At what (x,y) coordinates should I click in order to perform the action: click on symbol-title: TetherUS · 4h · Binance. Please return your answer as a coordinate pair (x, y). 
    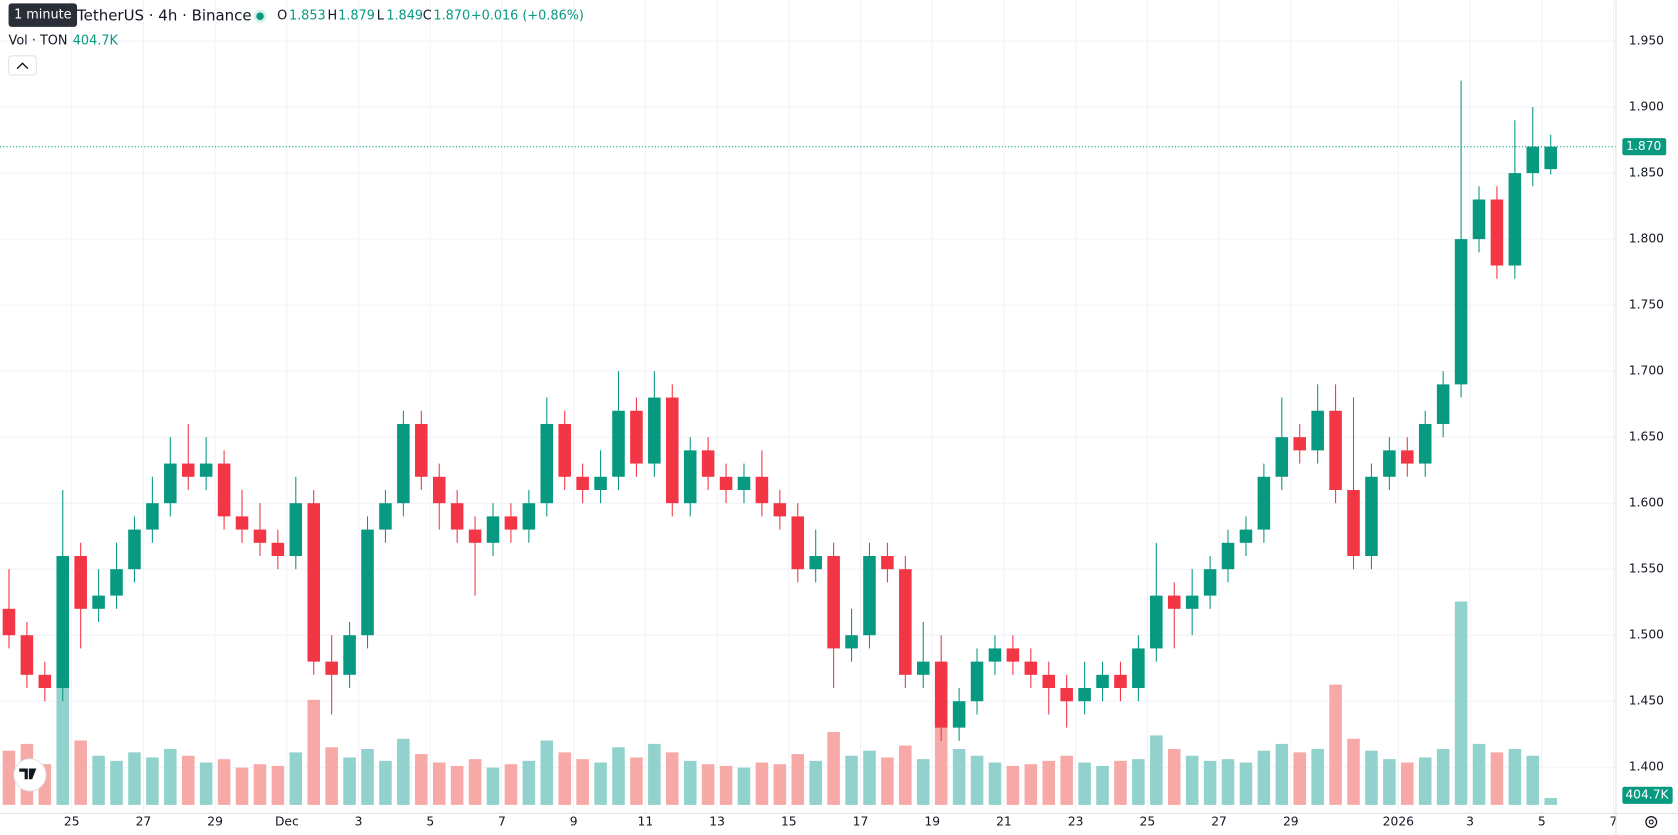
    Looking at the image, I should click on (164, 16).